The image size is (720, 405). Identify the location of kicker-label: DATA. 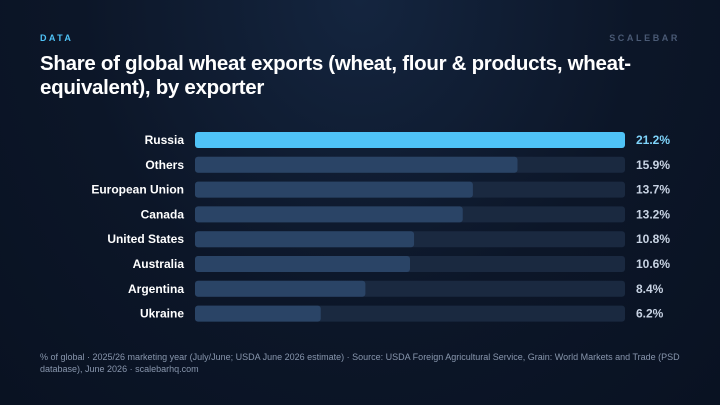
(57, 38).